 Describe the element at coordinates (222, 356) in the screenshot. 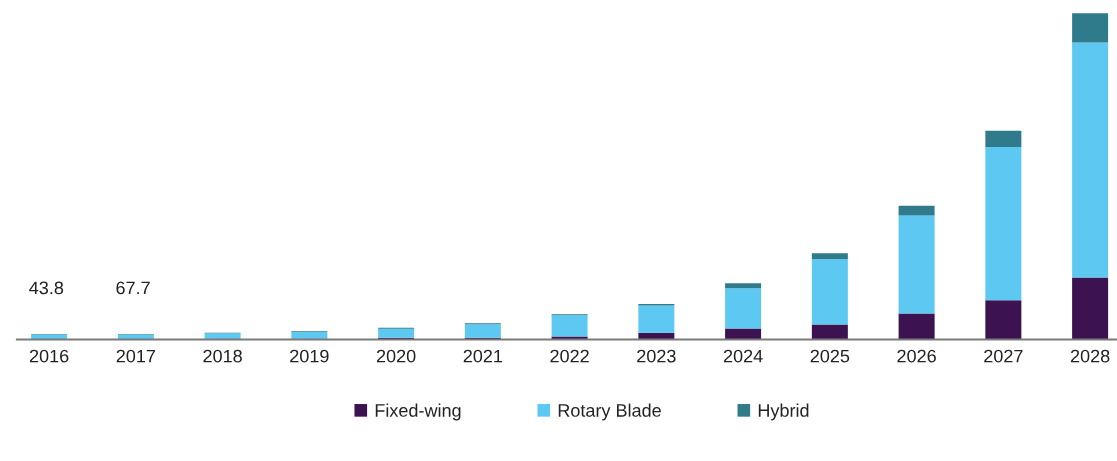

I see `x-tick-label: 2018` at that location.